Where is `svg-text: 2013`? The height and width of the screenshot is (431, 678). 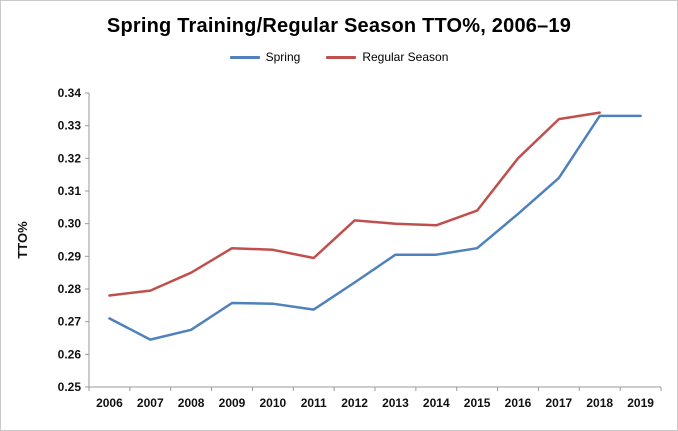 svg-text: 2013 is located at coordinates (395, 403).